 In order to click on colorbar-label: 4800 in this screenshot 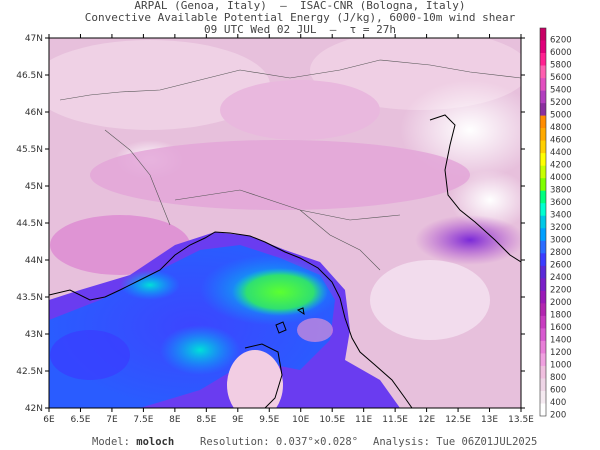, I will do `click(561, 128)`.